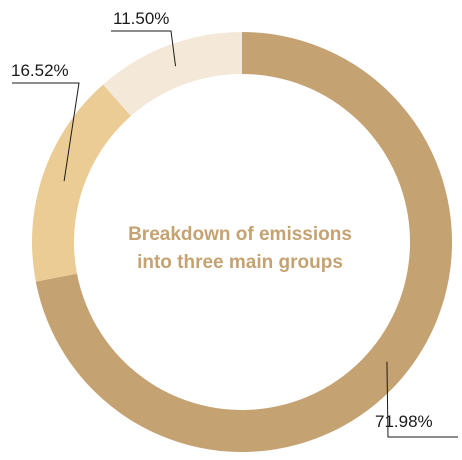 The width and height of the screenshot is (462, 460). What do you see at coordinates (240, 234) in the screenshot?
I see `center-title-line-1: Breakdown of emissions` at bounding box center [240, 234].